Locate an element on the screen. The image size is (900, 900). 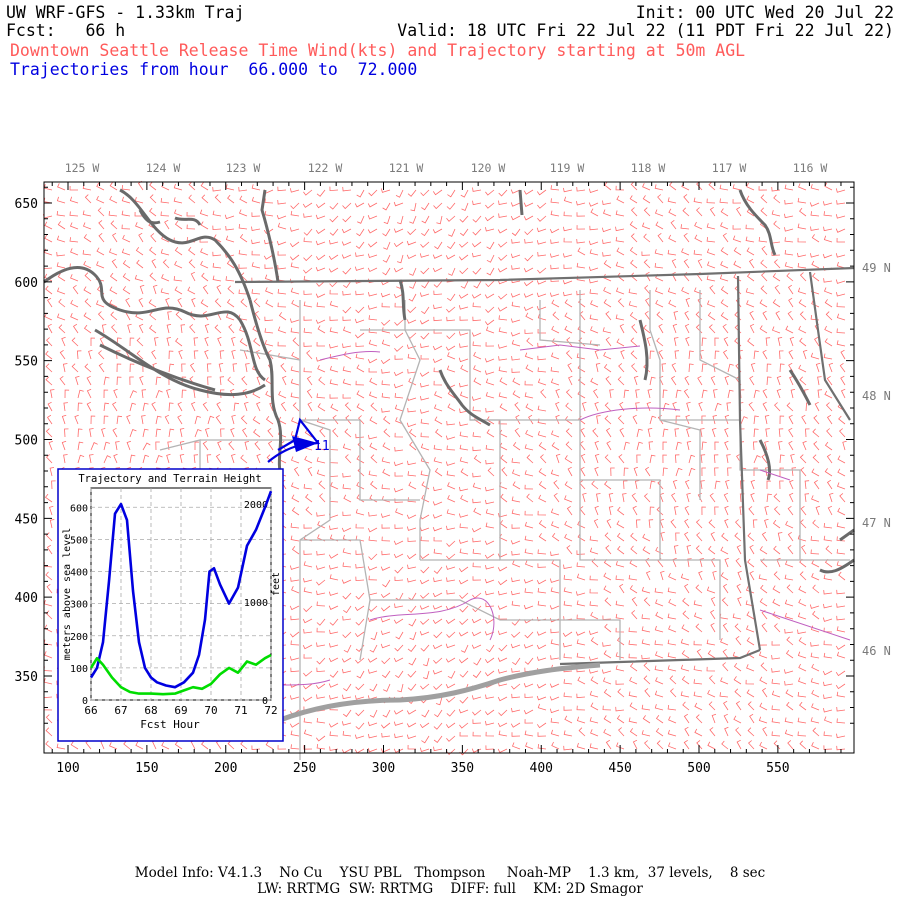
latitude-labels: 49 N 48 N 47 N 46 N is located at coordinates (876, 459).